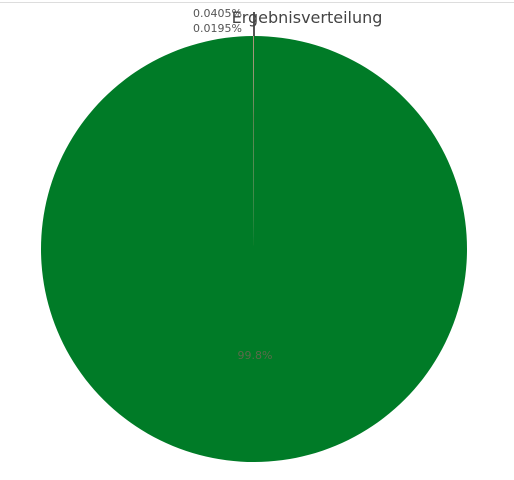 This screenshot has height=480, width=514. Describe the element at coordinates (307, 17) in the screenshot. I see `chart-title: Ergebnisverteilung` at that location.